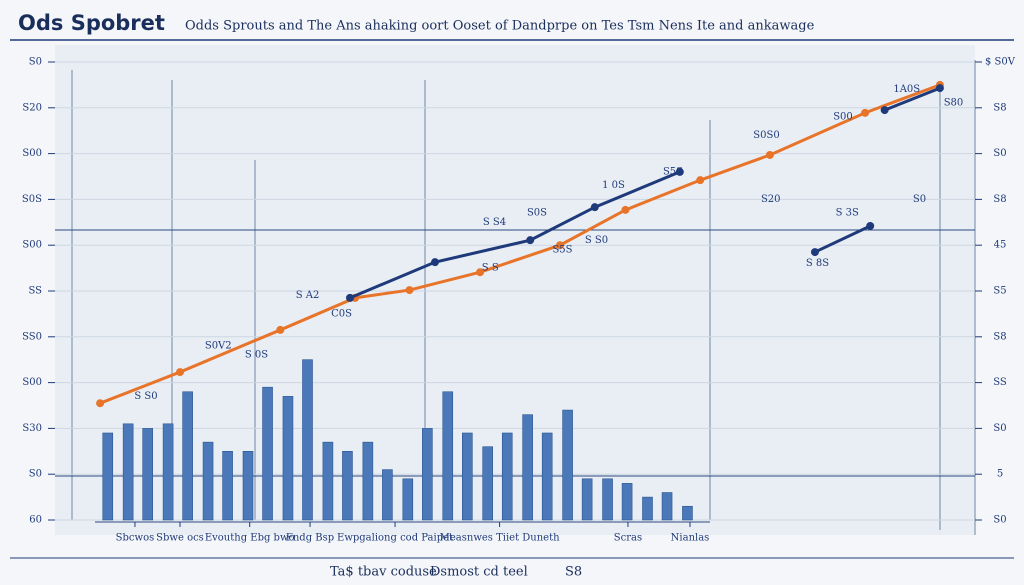 This screenshot has width=1024, height=585. Describe the element at coordinates (954, 103) in the screenshot. I see `annotation: S80` at that location.